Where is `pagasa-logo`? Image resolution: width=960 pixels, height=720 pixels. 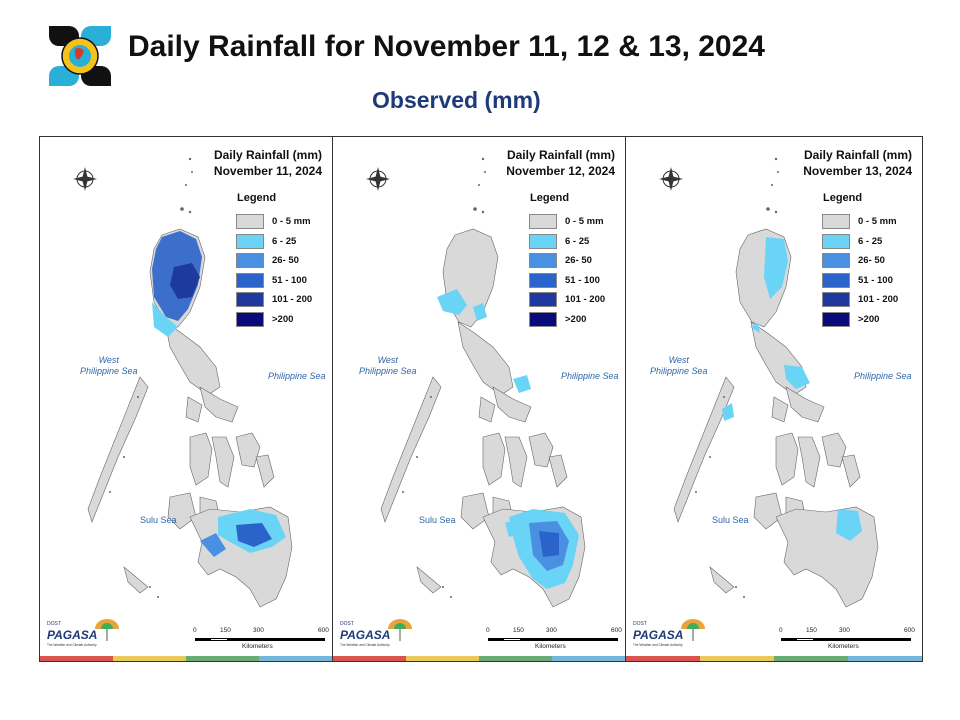 pagasa-logo is located at coordinates (80, 56).